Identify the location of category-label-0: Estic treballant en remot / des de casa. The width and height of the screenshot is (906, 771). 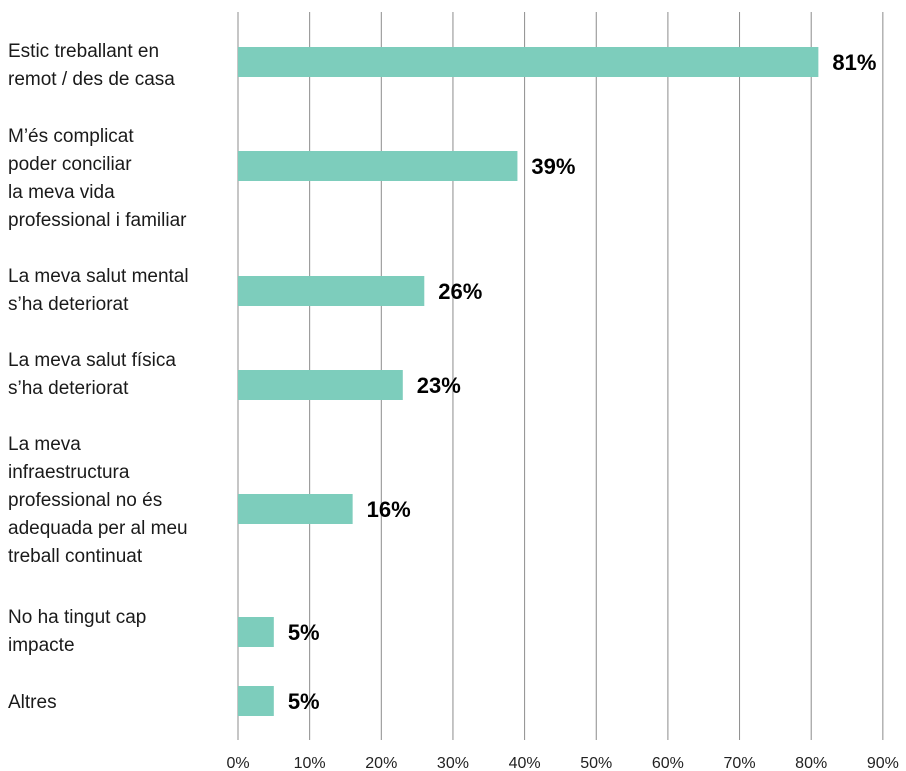
(91, 65).